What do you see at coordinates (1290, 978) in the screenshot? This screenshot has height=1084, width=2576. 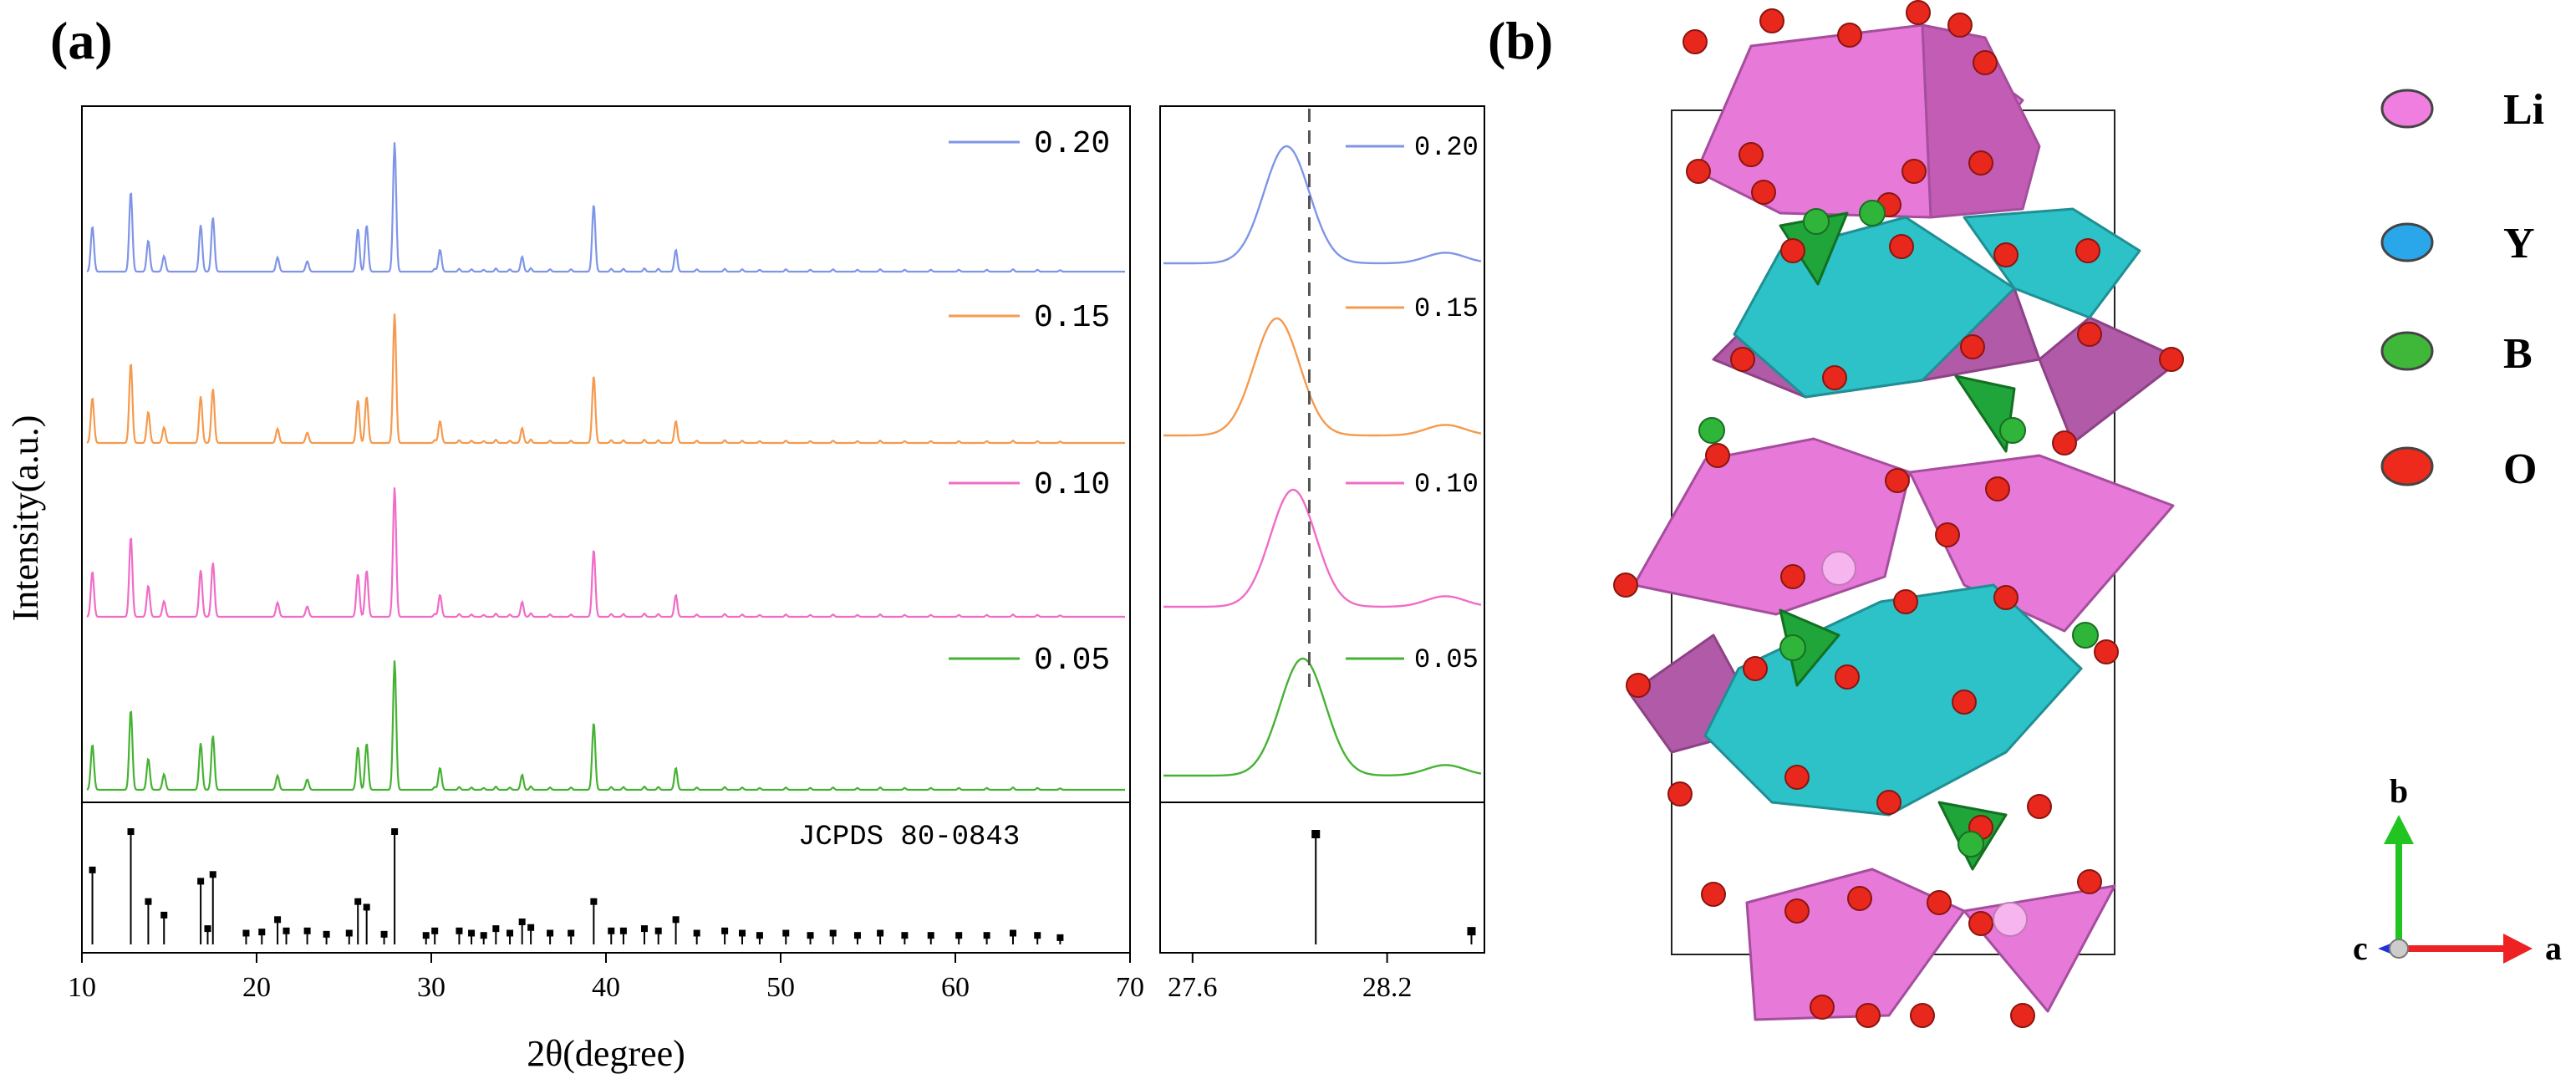 I see `inset-x-ticks: 27.6 28.2` at bounding box center [1290, 978].